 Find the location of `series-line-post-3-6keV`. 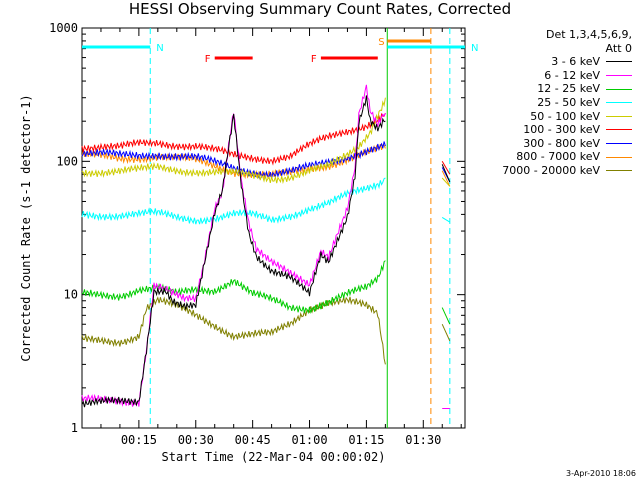

series-line-post-3-6keV is located at coordinates (446, 173).